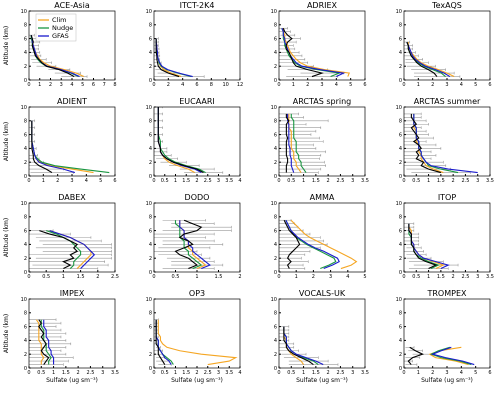 This screenshot has width=500, height=400. I want to click on panel-title: TROMPEX, so click(446, 293).